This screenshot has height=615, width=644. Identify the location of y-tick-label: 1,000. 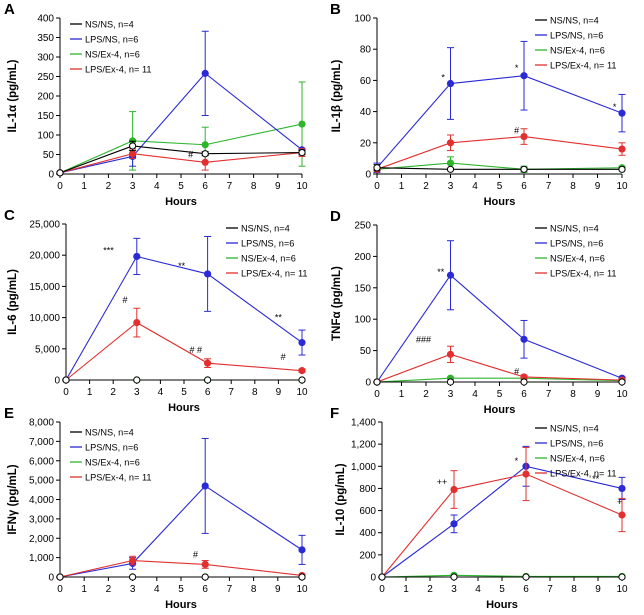
(41, 558).